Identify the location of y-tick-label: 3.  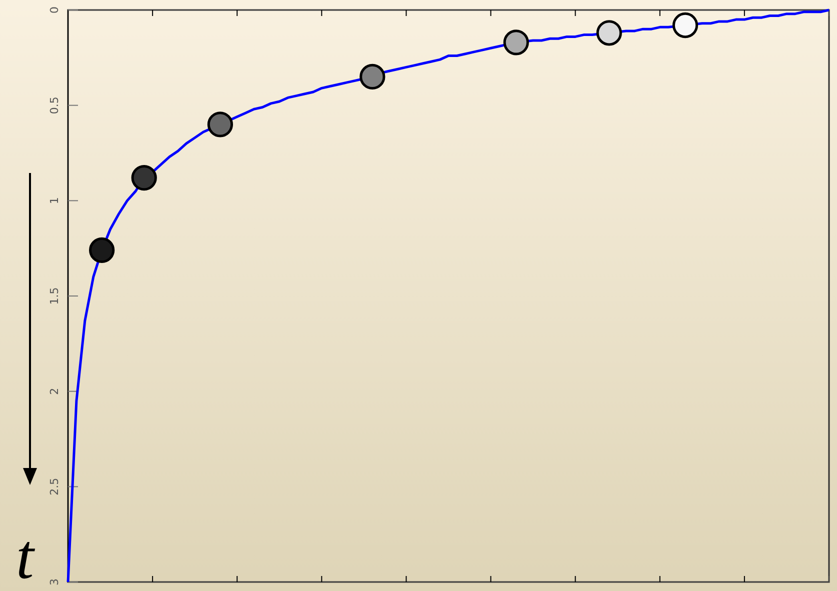
(55, 582).